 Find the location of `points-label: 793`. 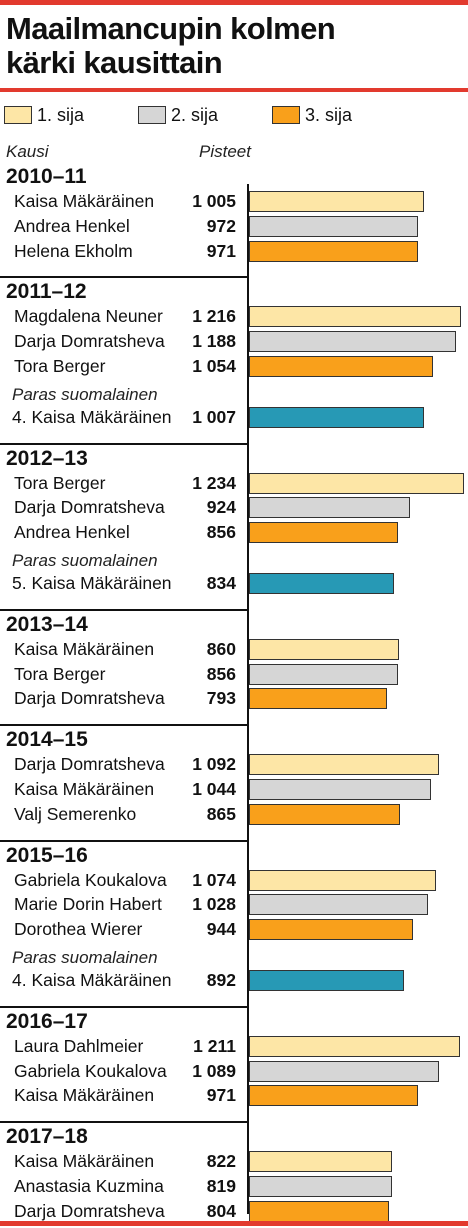

points-label: 793 is located at coordinates (221, 698).